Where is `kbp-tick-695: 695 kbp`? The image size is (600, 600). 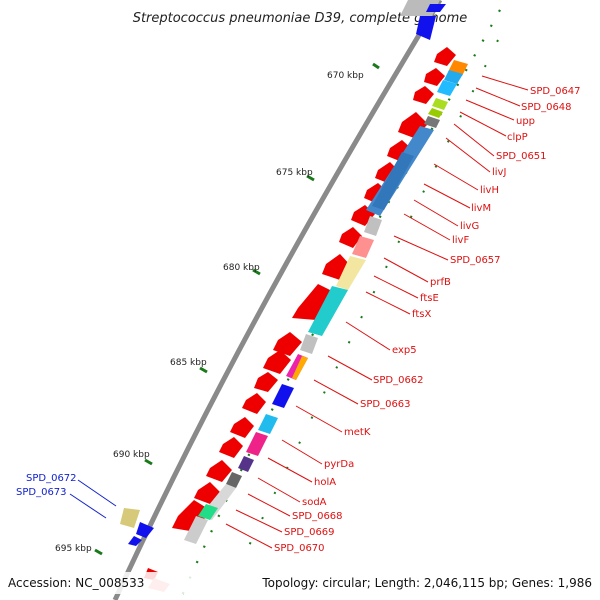 kbp-tick-695: 695 kbp is located at coordinates (73, 549).